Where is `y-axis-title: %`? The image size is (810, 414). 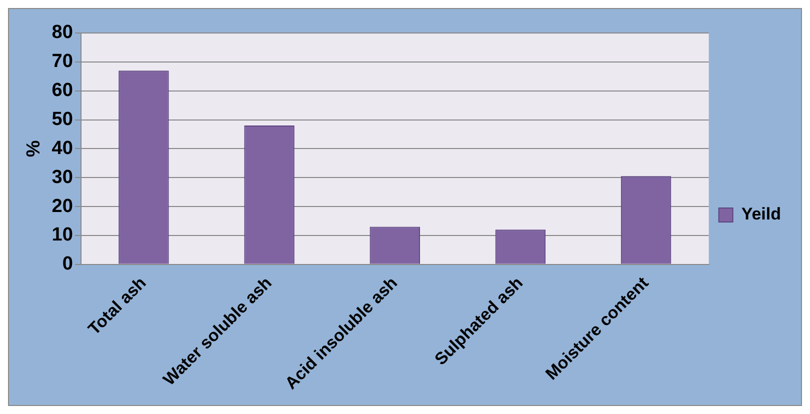 y-axis-title: % is located at coordinates (34, 149).